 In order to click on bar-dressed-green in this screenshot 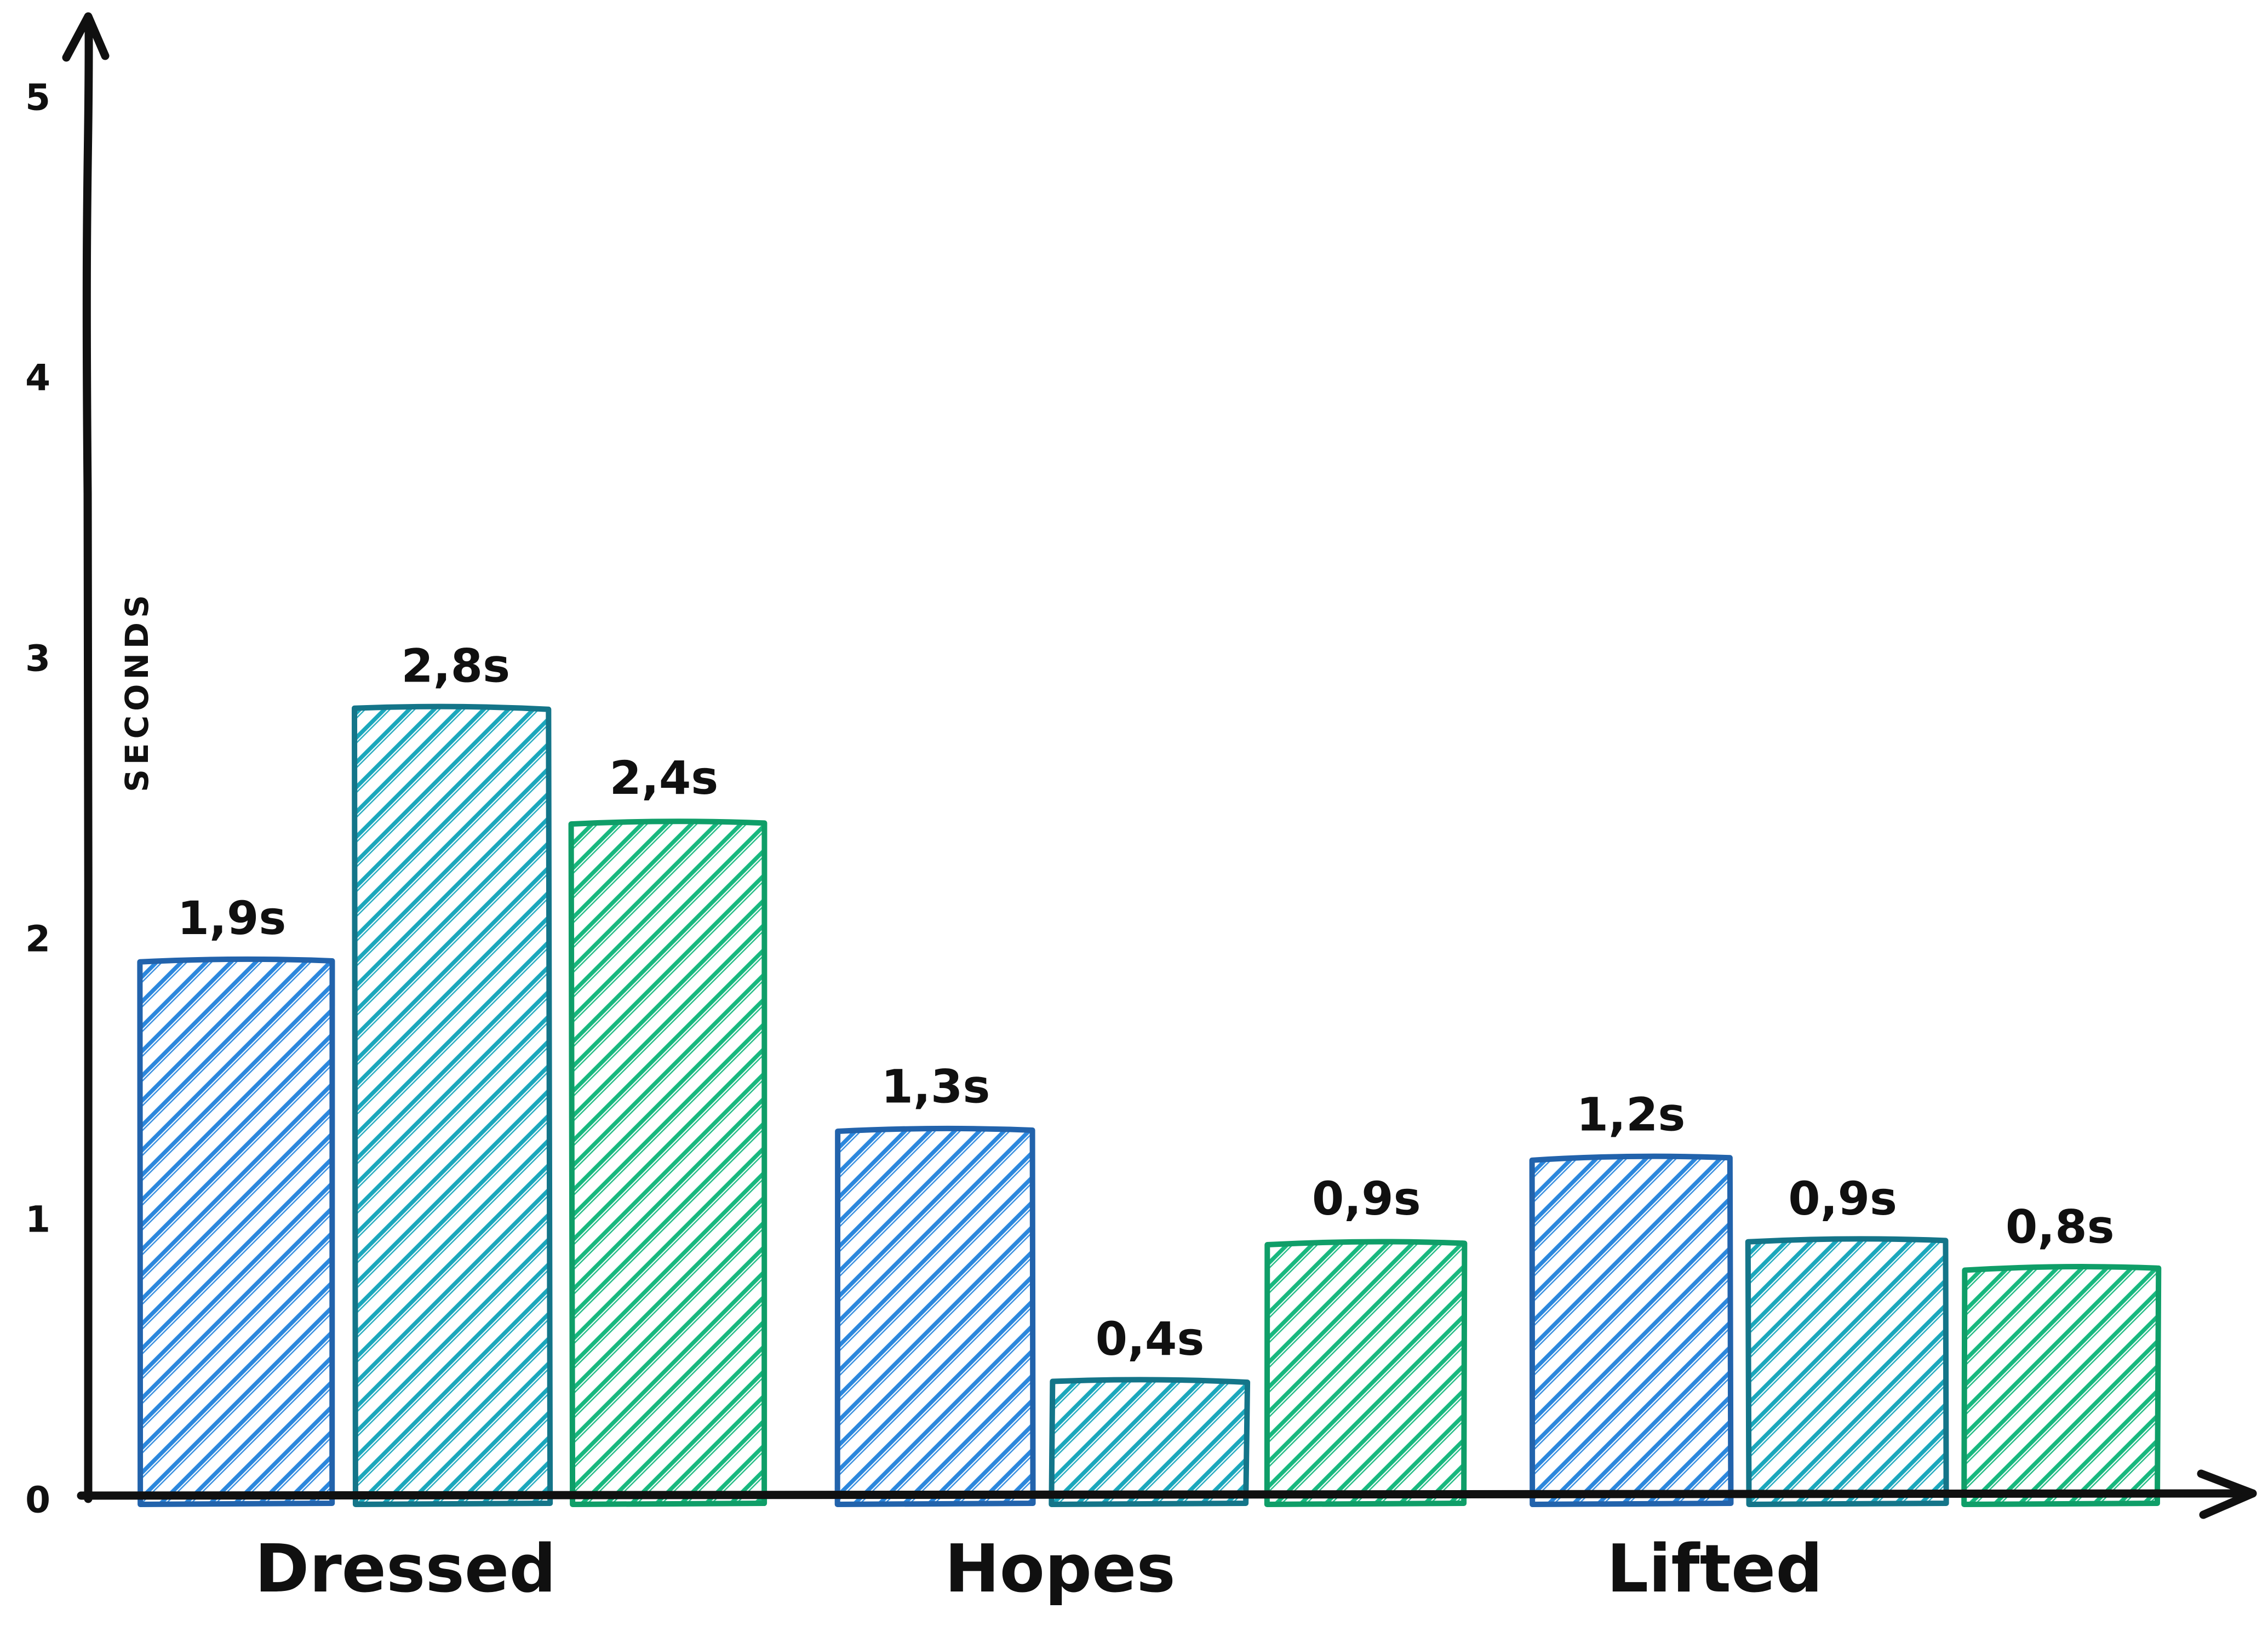, I will do `click(668, 1162)`.